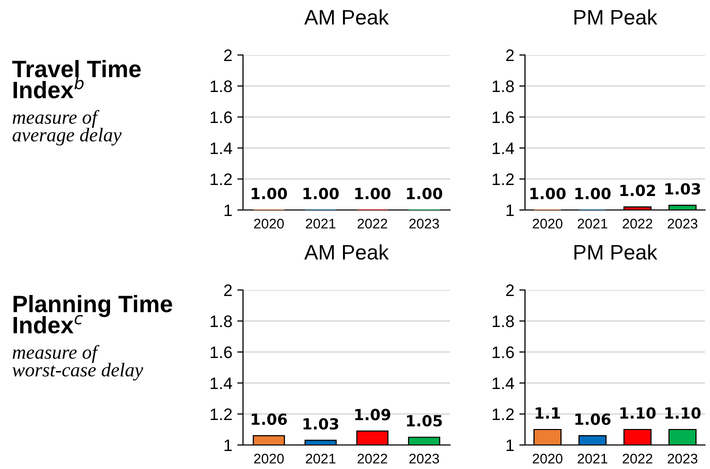  What do you see at coordinates (548, 413) in the screenshot?
I see `data-label: 1.1` at bounding box center [548, 413].